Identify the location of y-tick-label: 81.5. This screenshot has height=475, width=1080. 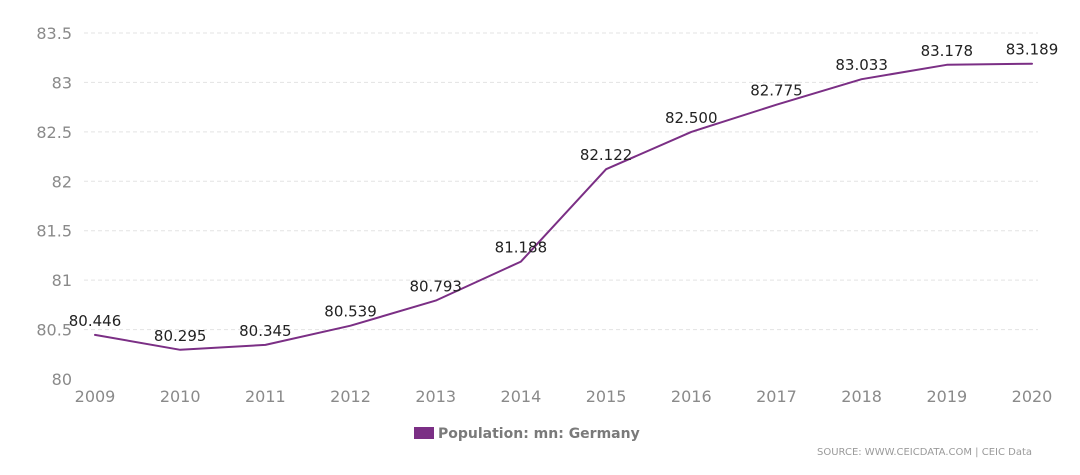
(54, 231).